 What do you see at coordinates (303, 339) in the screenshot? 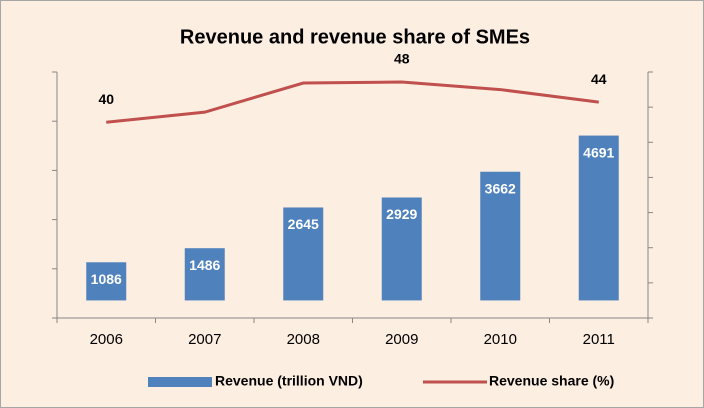
I see `x-tick-label: 2008` at bounding box center [303, 339].